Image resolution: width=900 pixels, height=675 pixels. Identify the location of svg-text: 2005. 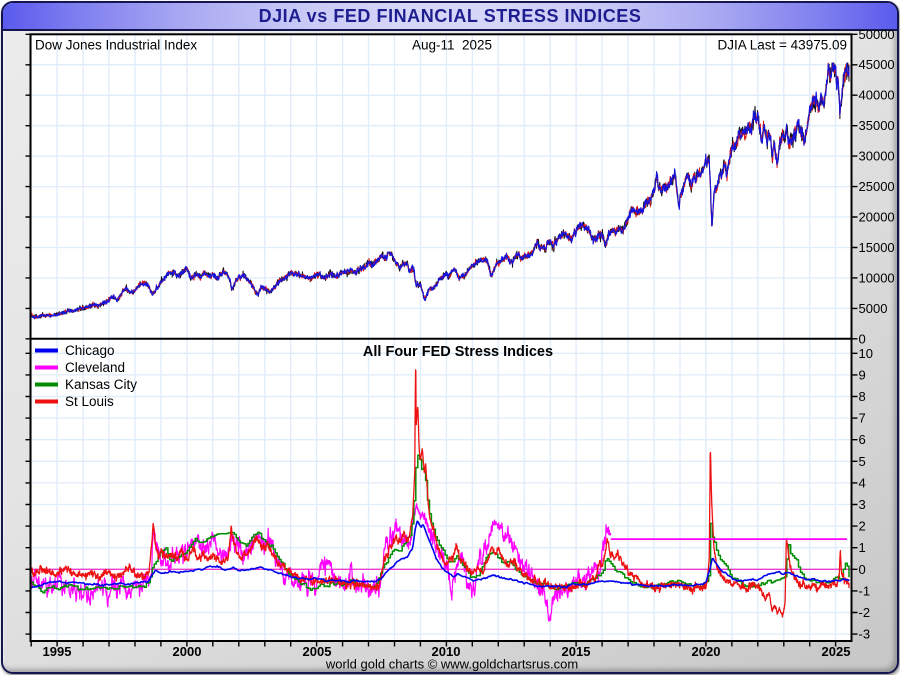
(317, 651).